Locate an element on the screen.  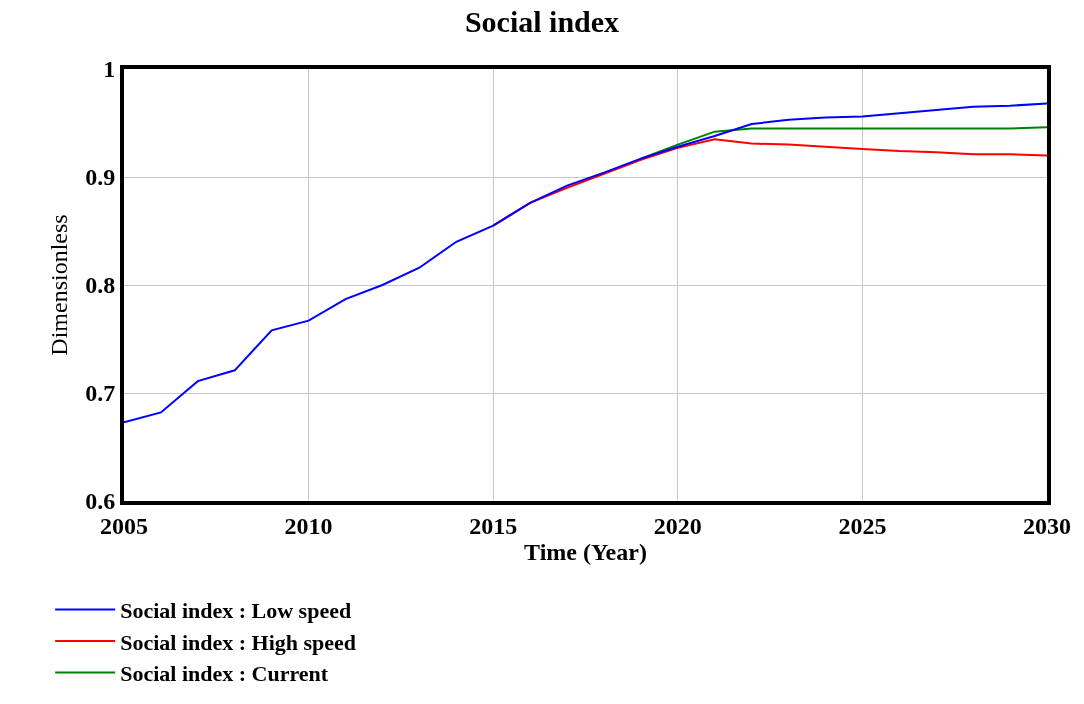
x-tick-label: 2025 is located at coordinates (862, 525).